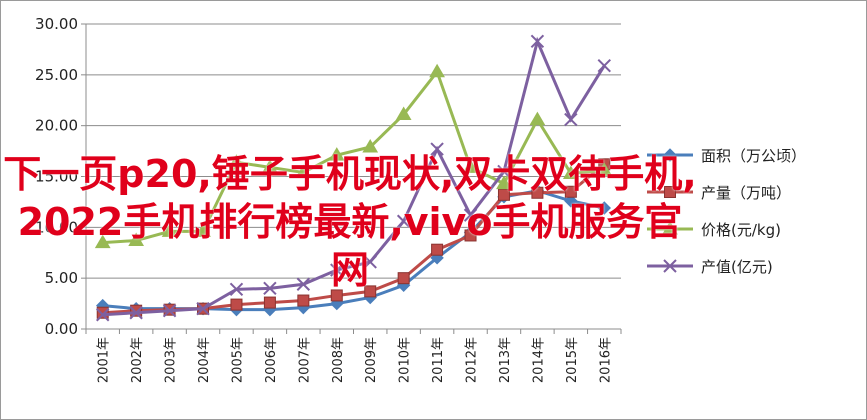 The width and height of the screenshot is (867, 420). I want to click on x-tick-label: 2005年, so click(237, 360).